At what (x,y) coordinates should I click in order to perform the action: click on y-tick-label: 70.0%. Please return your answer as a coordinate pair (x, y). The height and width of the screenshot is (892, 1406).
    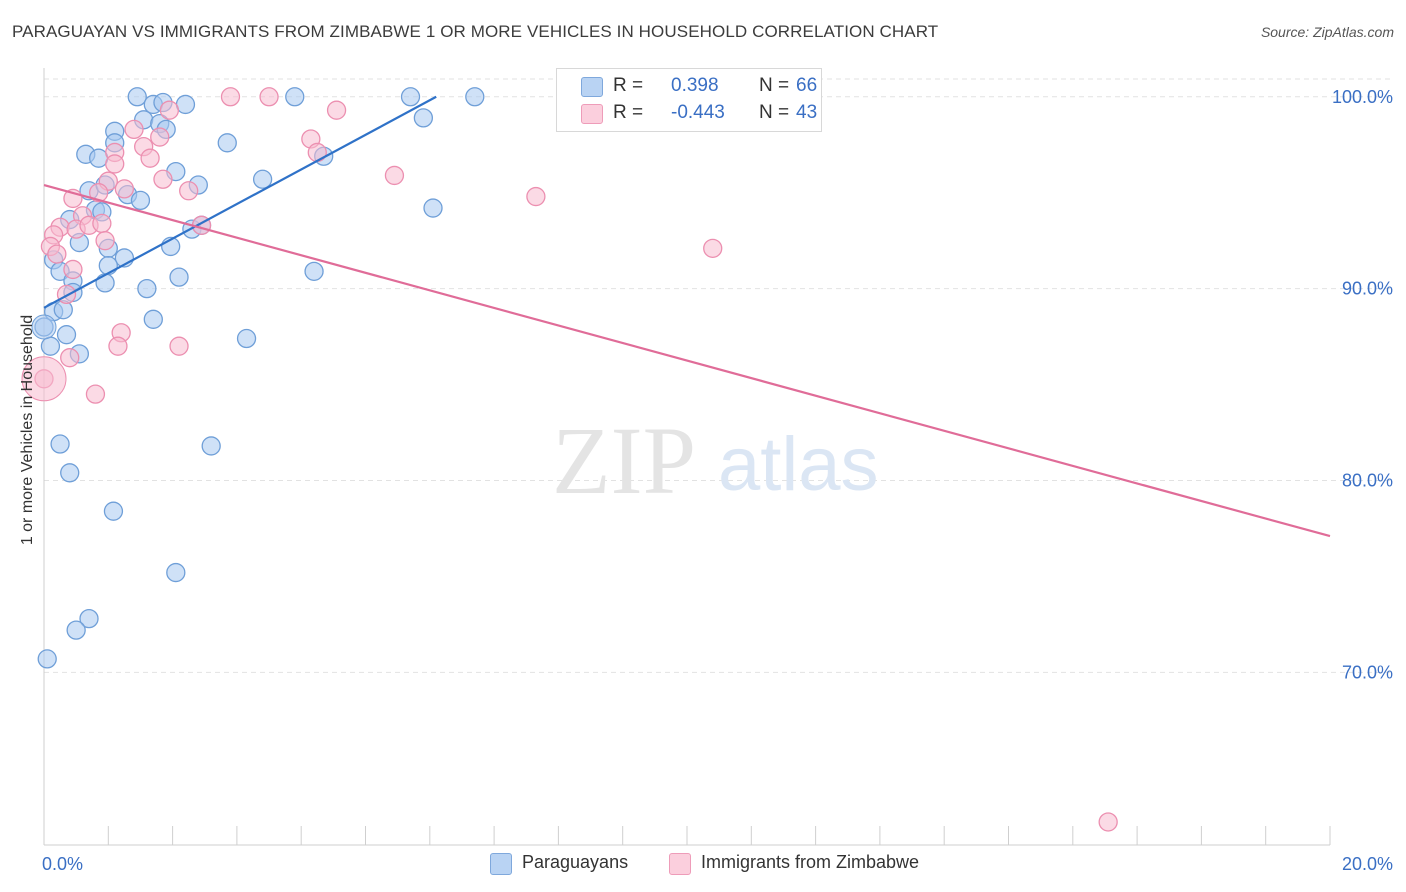
    Looking at the image, I should click on (1367, 672).